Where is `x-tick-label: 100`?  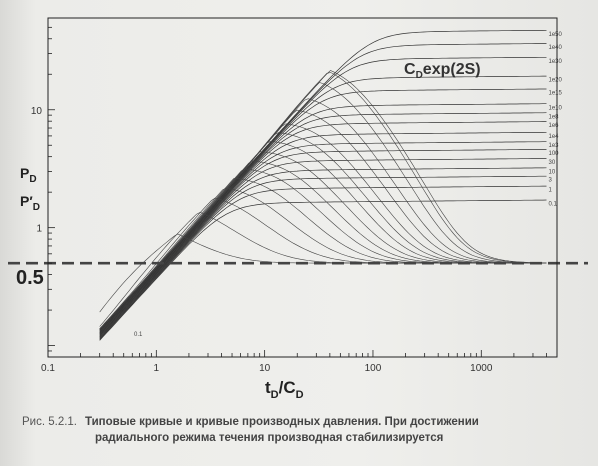 x-tick-label: 100 is located at coordinates (373, 368).